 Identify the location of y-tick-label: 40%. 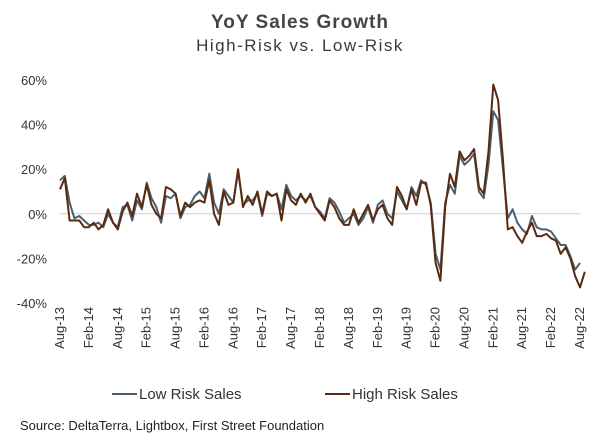
(34, 125).